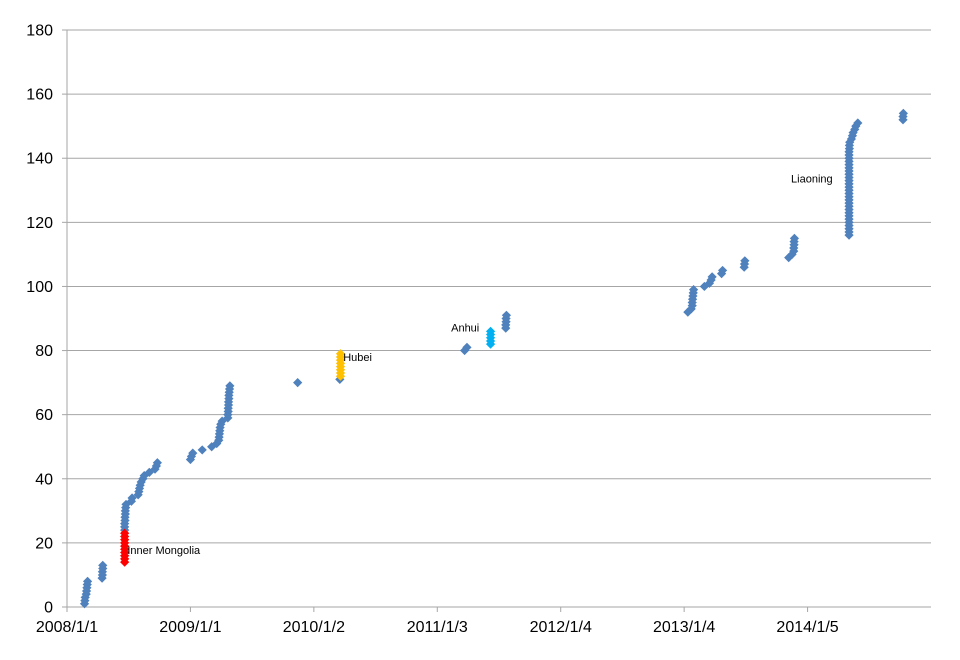  What do you see at coordinates (67, 627) in the screenshot?
I see `x-tick-label: 2008/1/1` at bounding box center [67, 627].